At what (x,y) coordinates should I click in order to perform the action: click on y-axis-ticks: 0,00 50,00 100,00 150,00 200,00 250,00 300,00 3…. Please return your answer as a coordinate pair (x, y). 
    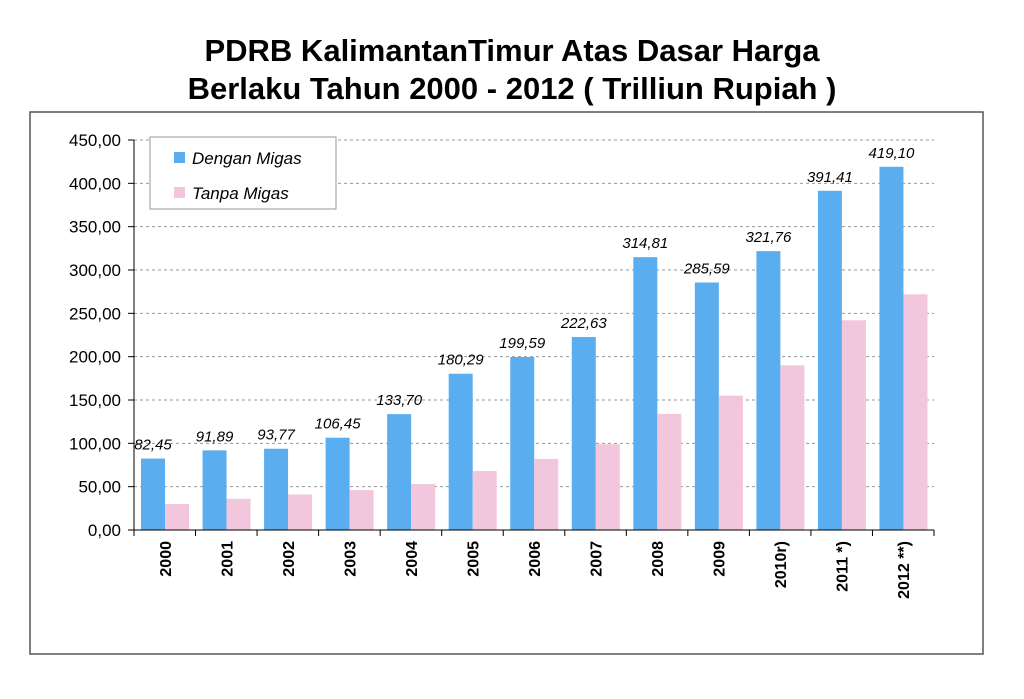
    Looking at the image, I should click on (101, 335).